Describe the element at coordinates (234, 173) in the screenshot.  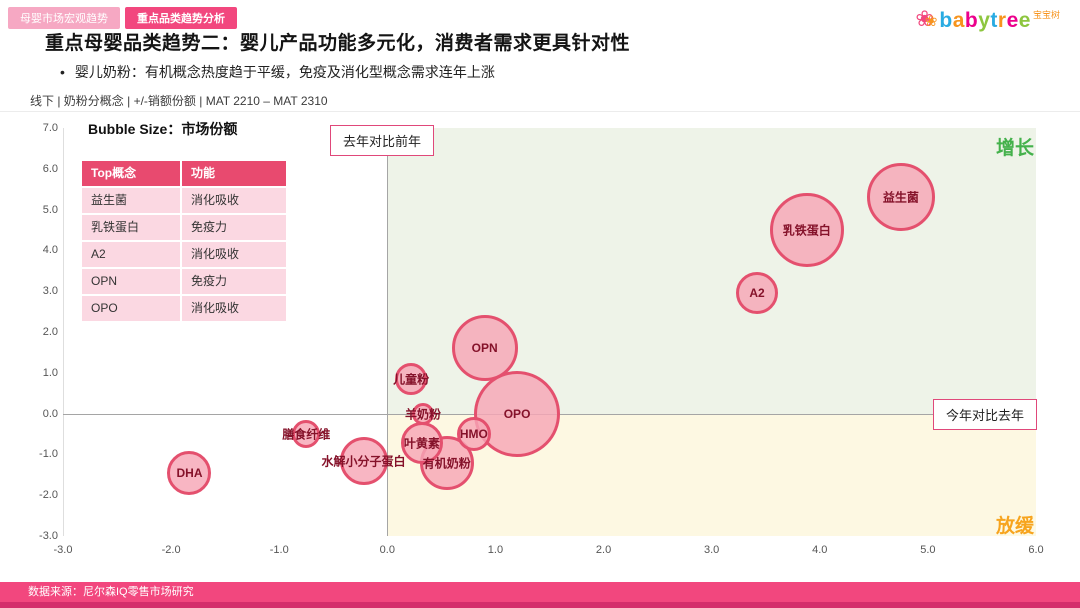
I see `table-header: 功能` at that location.